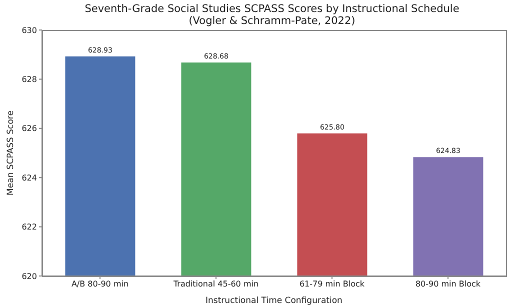 This screenshot has width=512, height=307. What do you see at coordinates (29, 129) in the screenshot?
I see `y-tick-label: 626` at bounding box center [29, 129].